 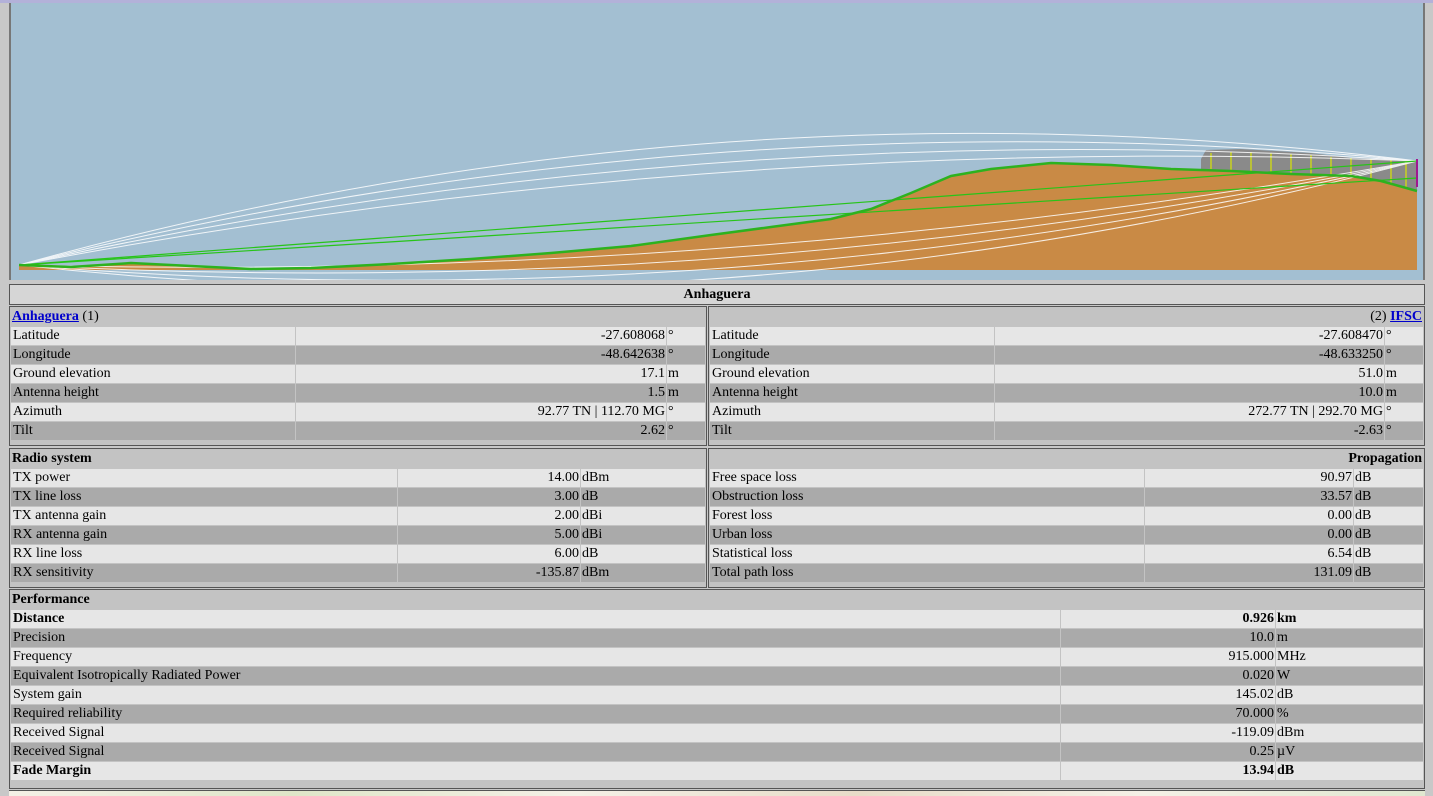 What do you see at coordinates (535, 638) in the screenshot?
I see `performance-label: Precision` at bounding box center [535, 638].